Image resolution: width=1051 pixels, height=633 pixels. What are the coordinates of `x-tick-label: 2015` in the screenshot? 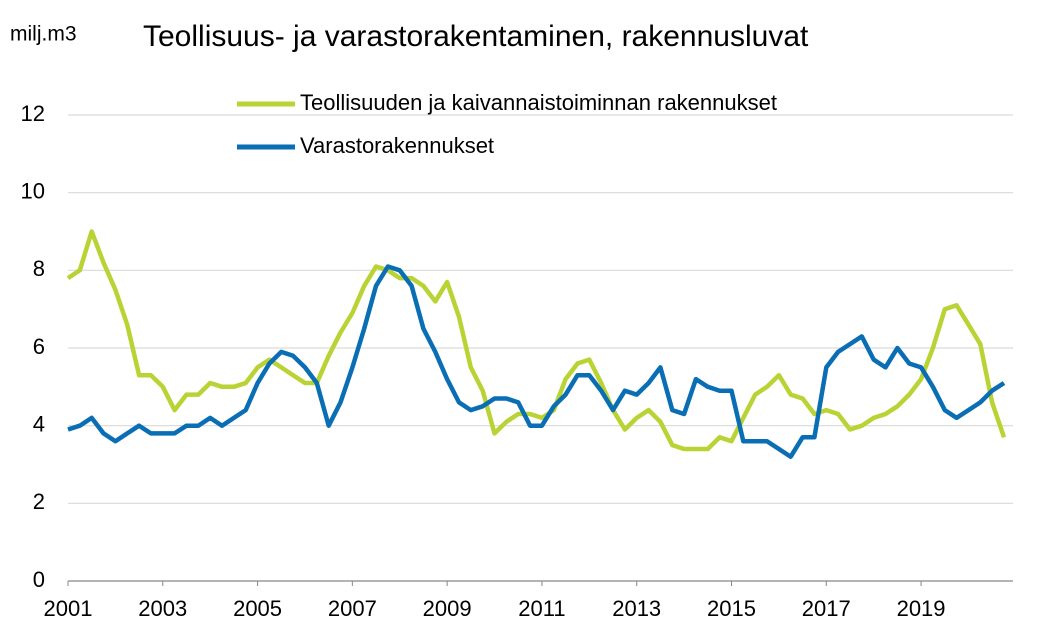 It's located at (731, 608).